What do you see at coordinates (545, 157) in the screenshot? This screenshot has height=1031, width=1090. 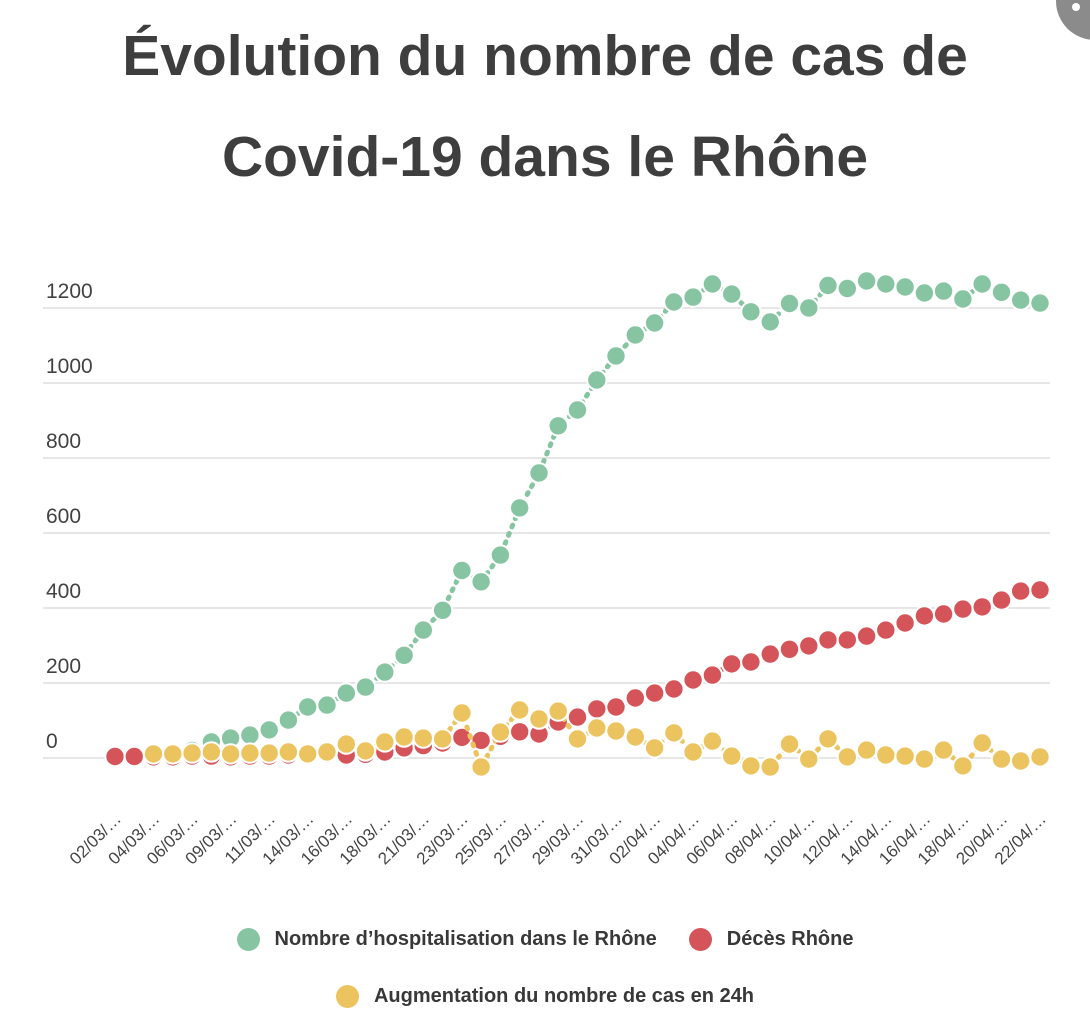 I see `chart-title-line2: Covid-19 dans le Rhône` at bounding box center [545, 157].